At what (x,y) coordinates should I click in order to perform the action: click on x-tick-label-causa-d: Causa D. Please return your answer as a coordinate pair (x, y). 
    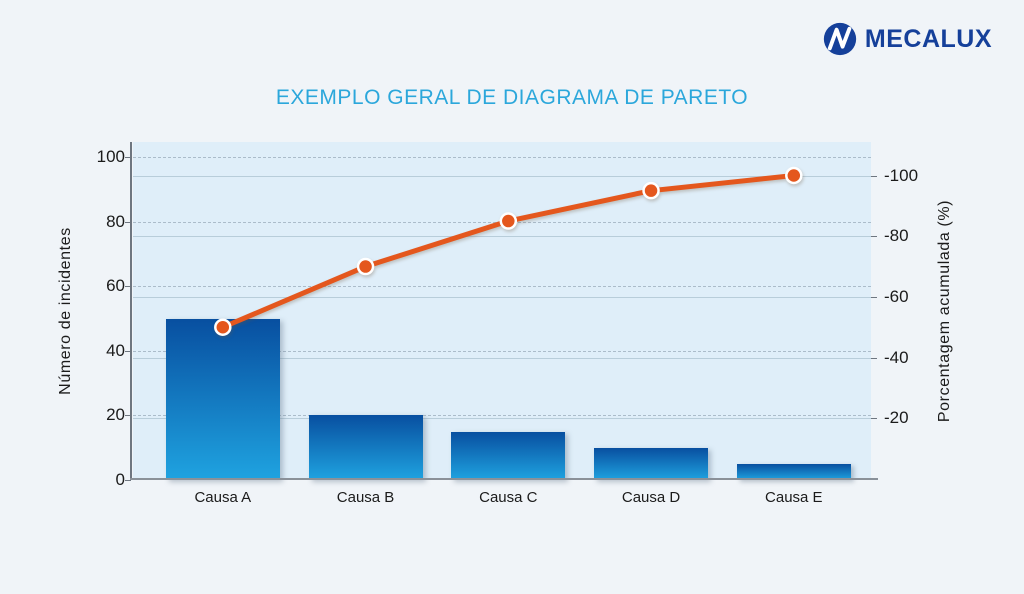
    Looking at the image, I should click on (651, 497).